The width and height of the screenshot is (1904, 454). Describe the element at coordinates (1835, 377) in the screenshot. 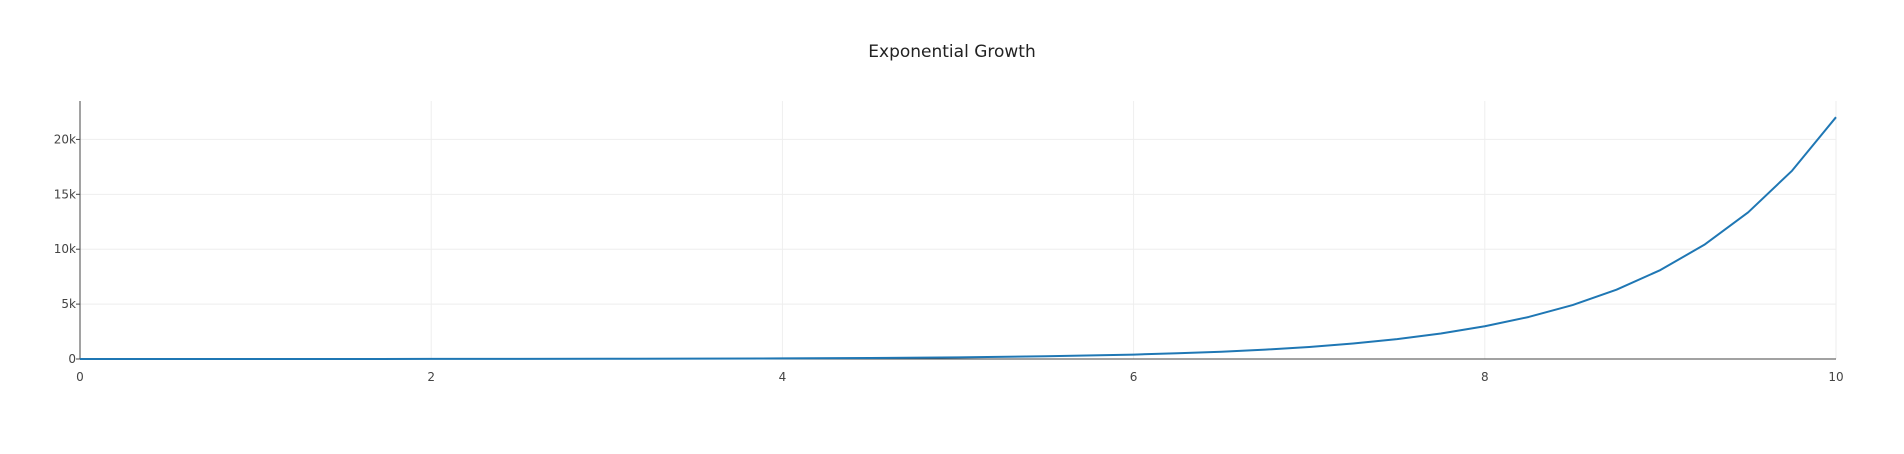

I see `x-tick-label: 10` at that location.